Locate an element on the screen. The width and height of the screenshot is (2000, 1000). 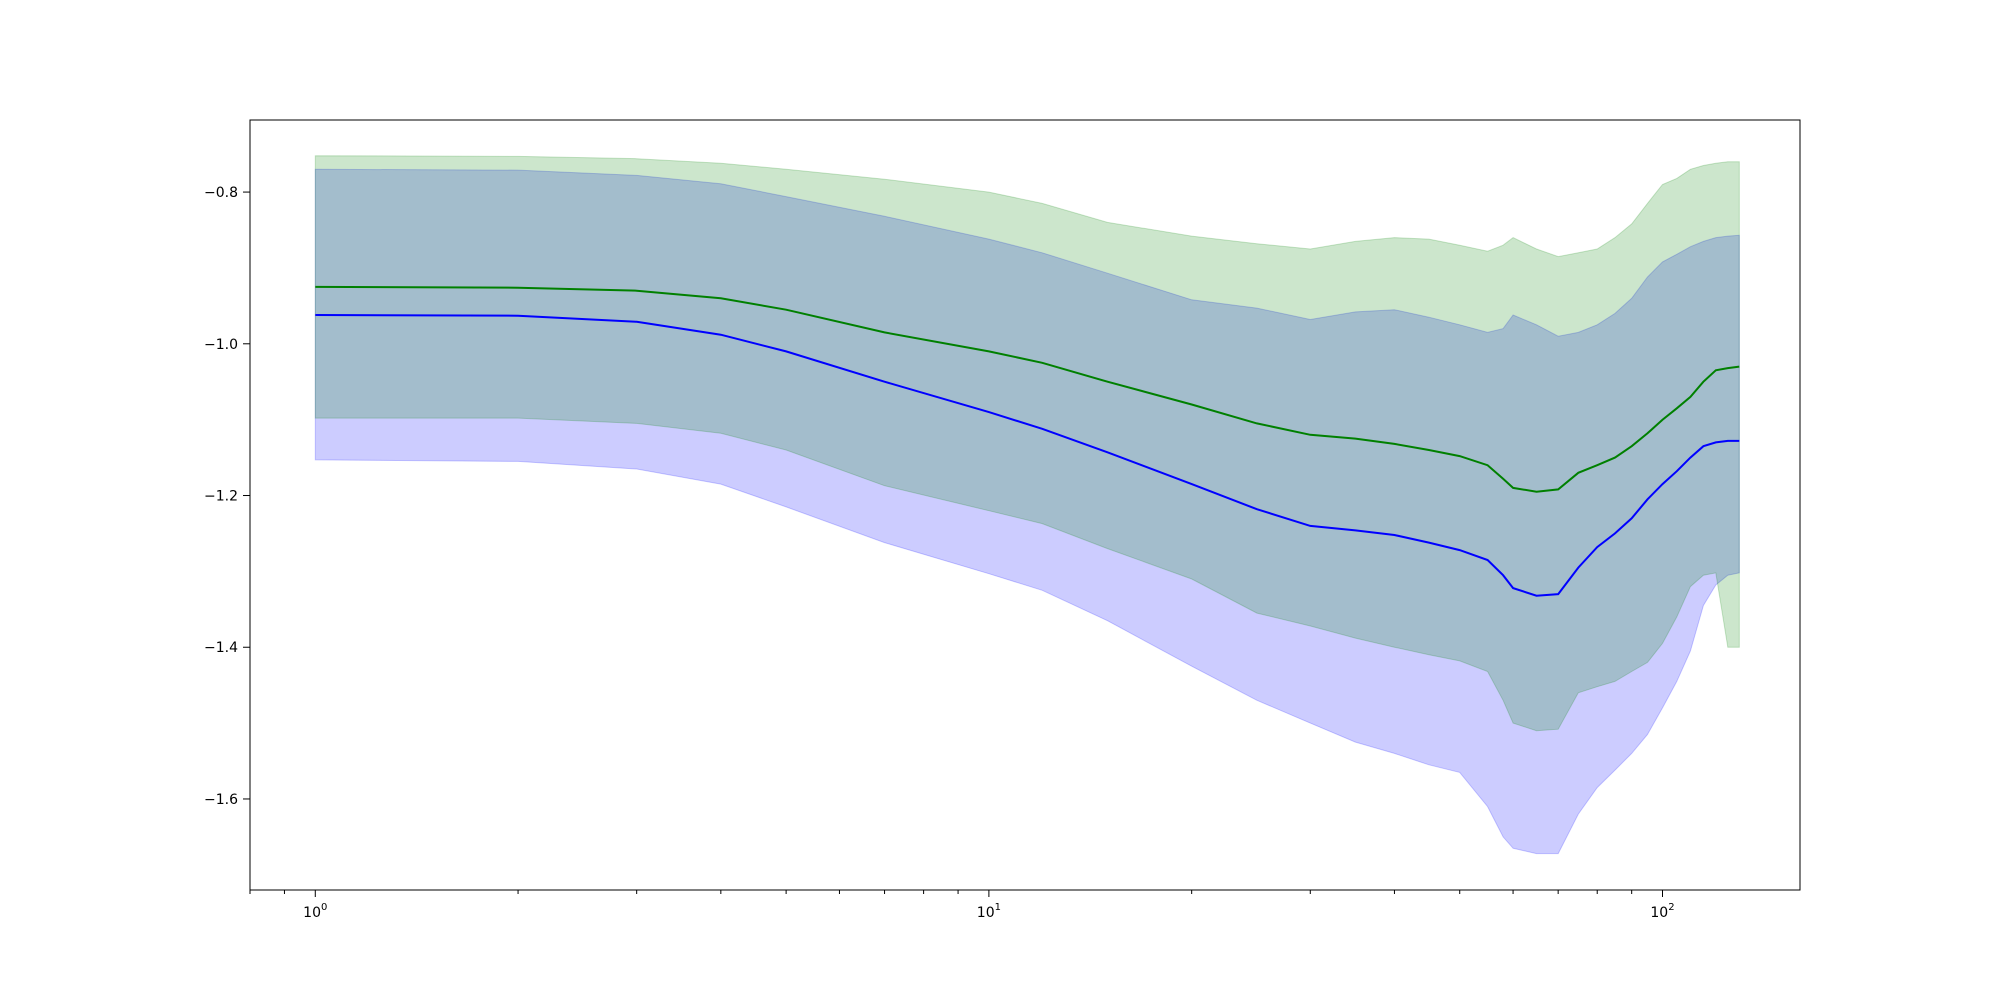
y-tick-label: −1.6 is located at coordinates (221, 800).